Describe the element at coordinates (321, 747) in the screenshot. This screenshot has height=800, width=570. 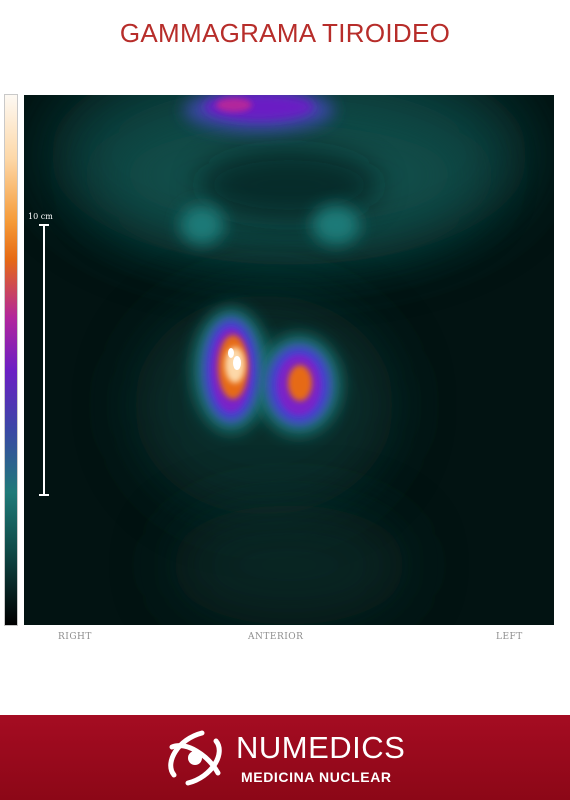
I see `brand-name: NUMEDICS` at that location.